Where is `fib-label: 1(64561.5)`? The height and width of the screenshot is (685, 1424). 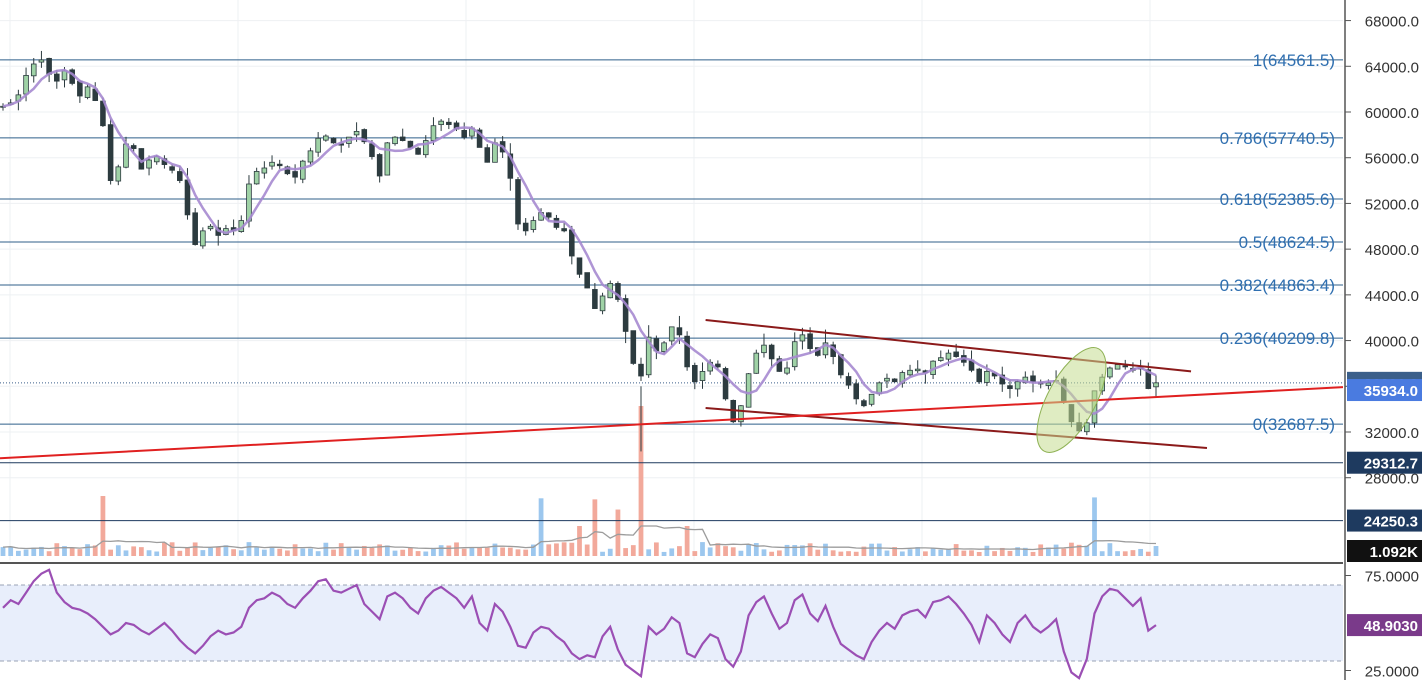
fib-label: 1(64561.5) is located at coordinates (1294, 60).